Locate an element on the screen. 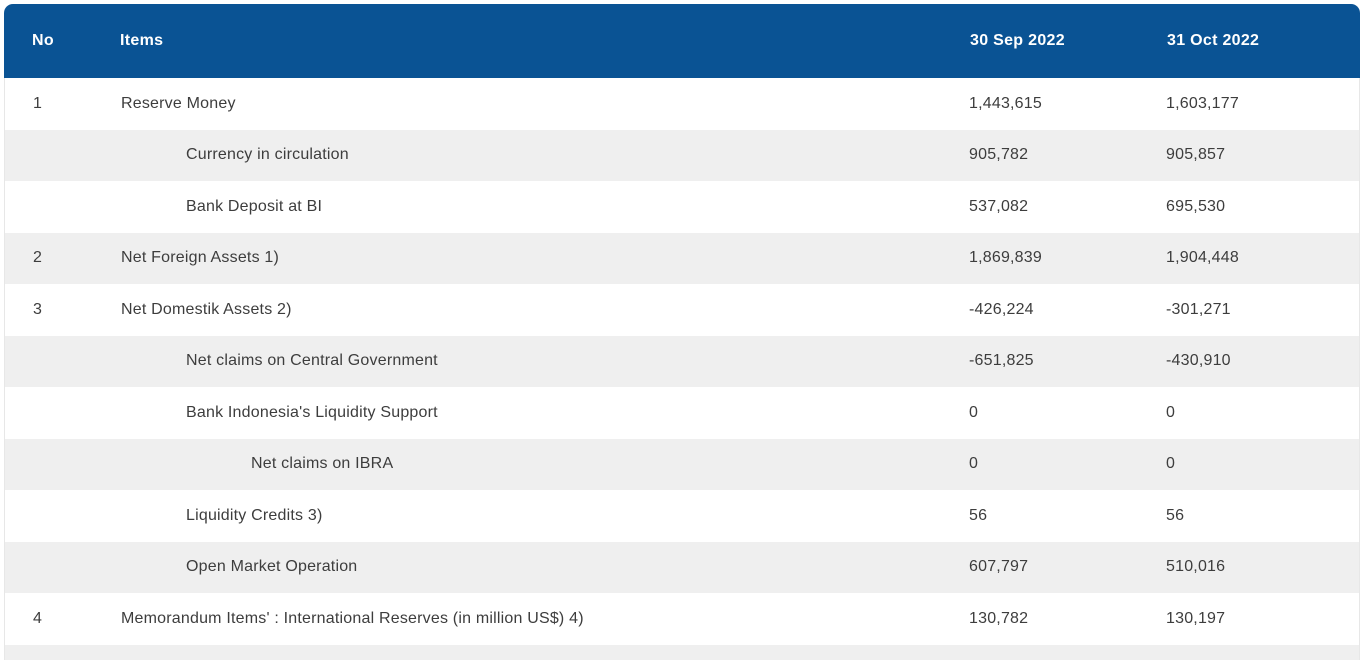  table-row: Liquidity Credits 3) 56 56 is located at coordinates (682, 516).